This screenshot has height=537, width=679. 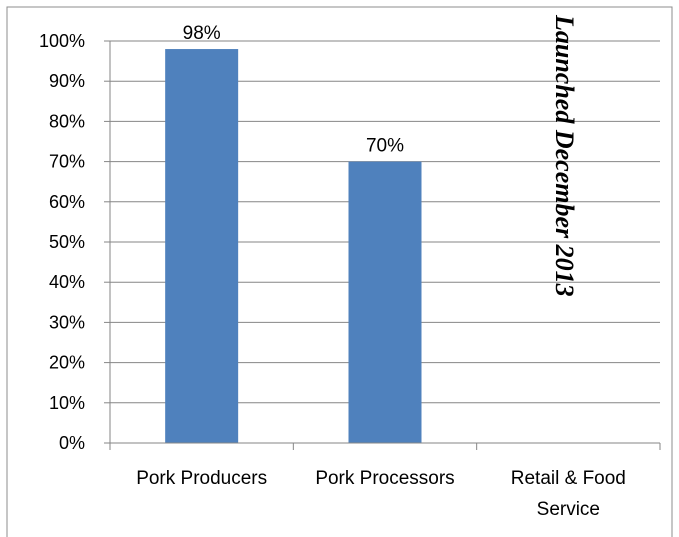 What do you see at coordinates (385, 146) in the screenshot?
I see `data-label: 70%` at bounding box center [385, 146].